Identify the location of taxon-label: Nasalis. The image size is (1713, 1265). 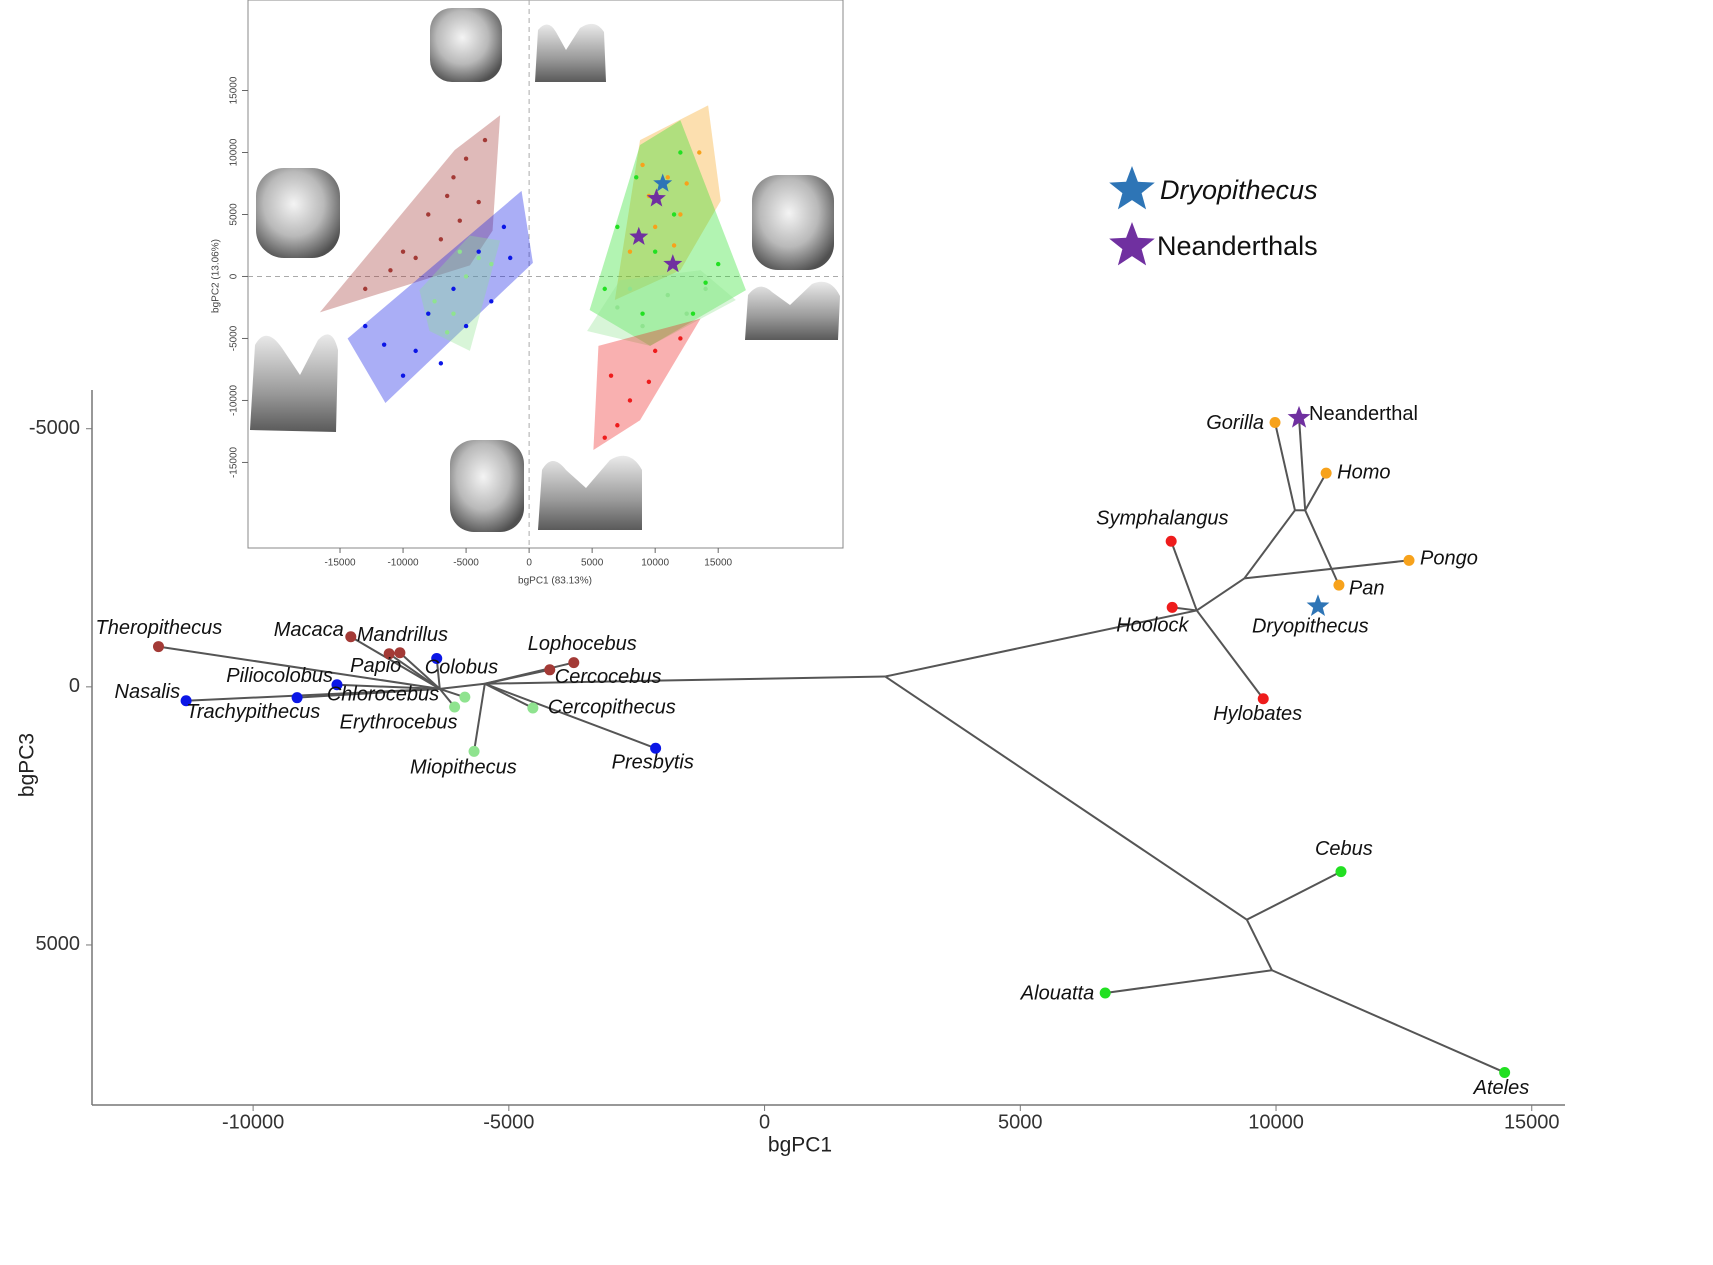
(148, 692).